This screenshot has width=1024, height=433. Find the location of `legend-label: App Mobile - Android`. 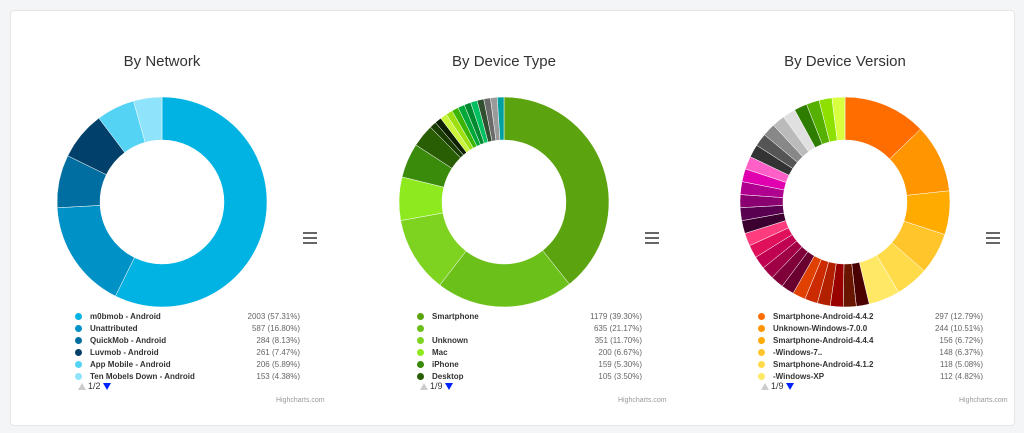

legend-label: App Mobile - Android is located at coordinates (130, 364).